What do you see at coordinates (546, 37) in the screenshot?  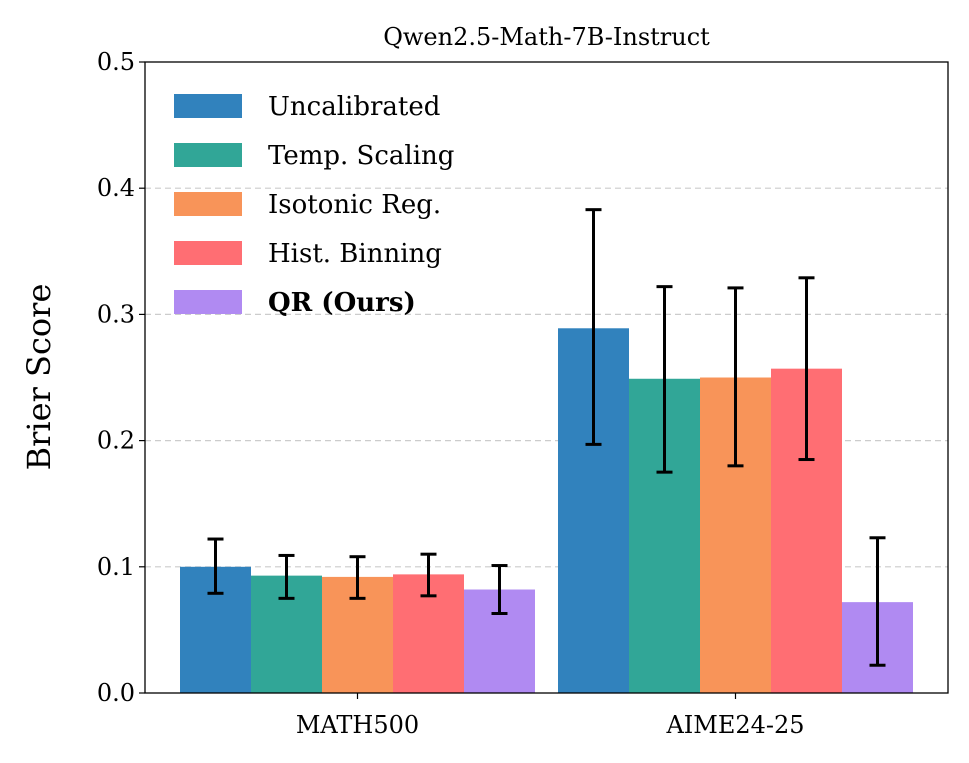 I see `chart-title: Qwen2.5-Math-7B-Instruct` at bounding box center [546, 37].